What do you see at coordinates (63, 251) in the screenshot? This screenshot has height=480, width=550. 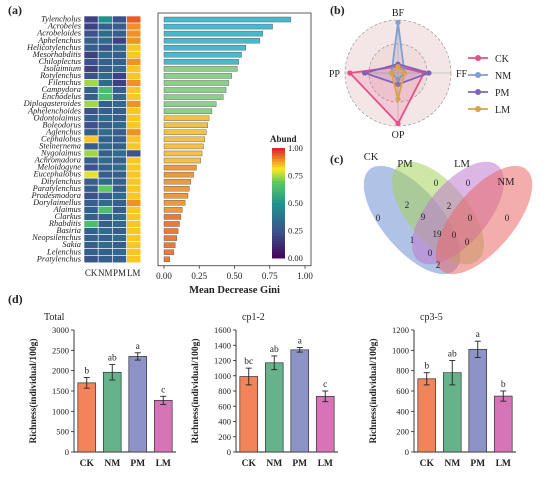 I see `species-label: Lelenchus` at bounding box center [63, 251].